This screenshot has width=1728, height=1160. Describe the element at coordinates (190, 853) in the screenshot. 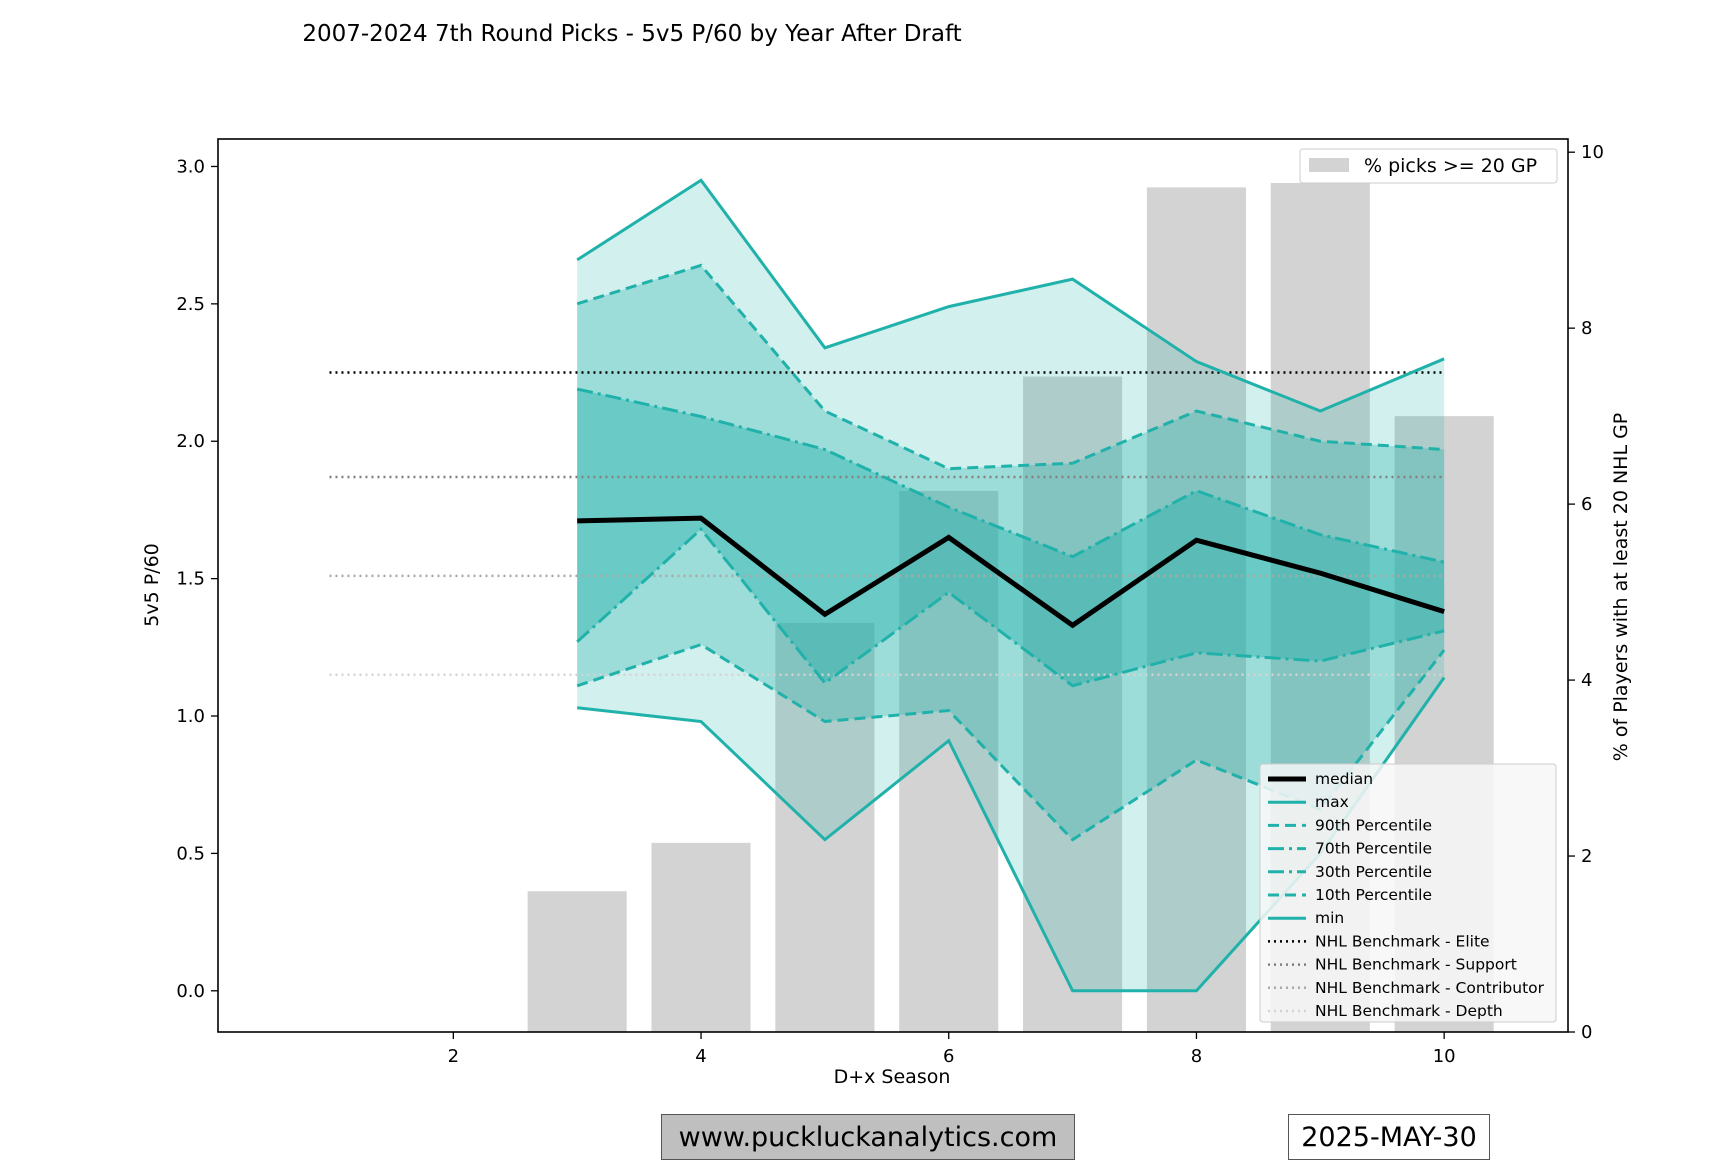

I see `y-tick-label: 0.5` at that location.